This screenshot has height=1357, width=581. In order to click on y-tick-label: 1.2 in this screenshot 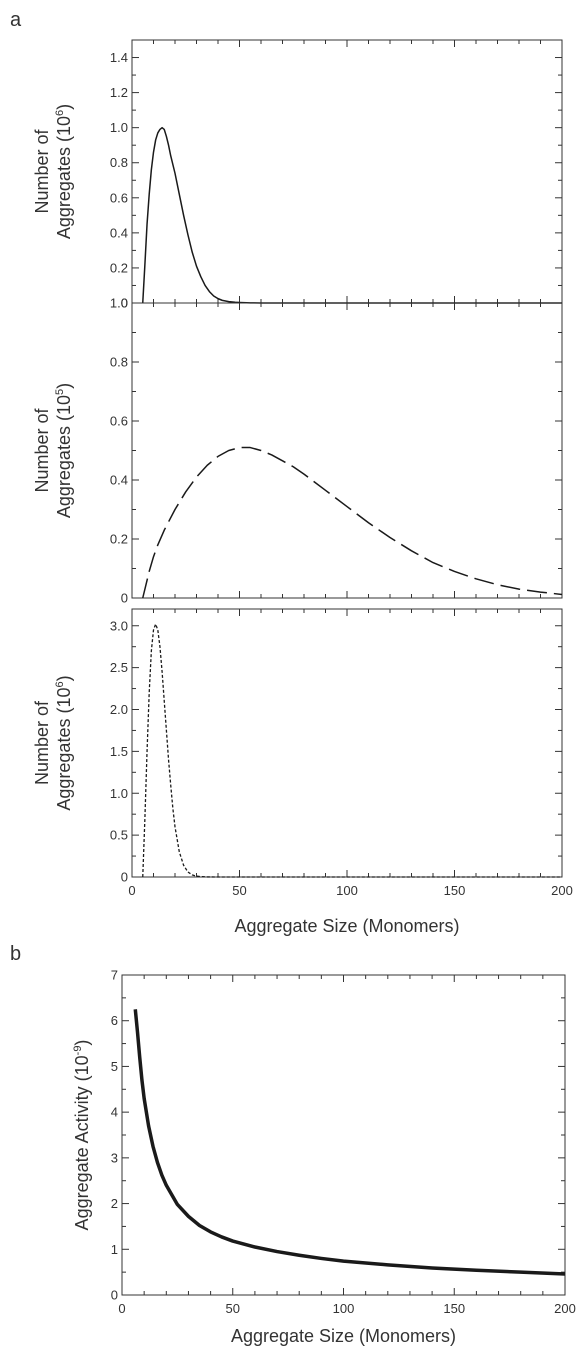, I will do `click(119, 92)`.